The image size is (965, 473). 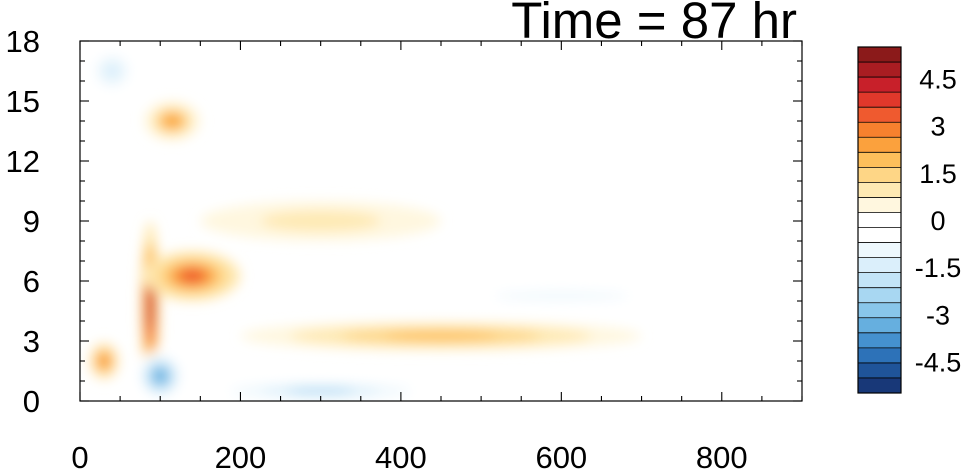 I want to click on colorbar-tick-label: 4.5, so click(x=938, y=79).